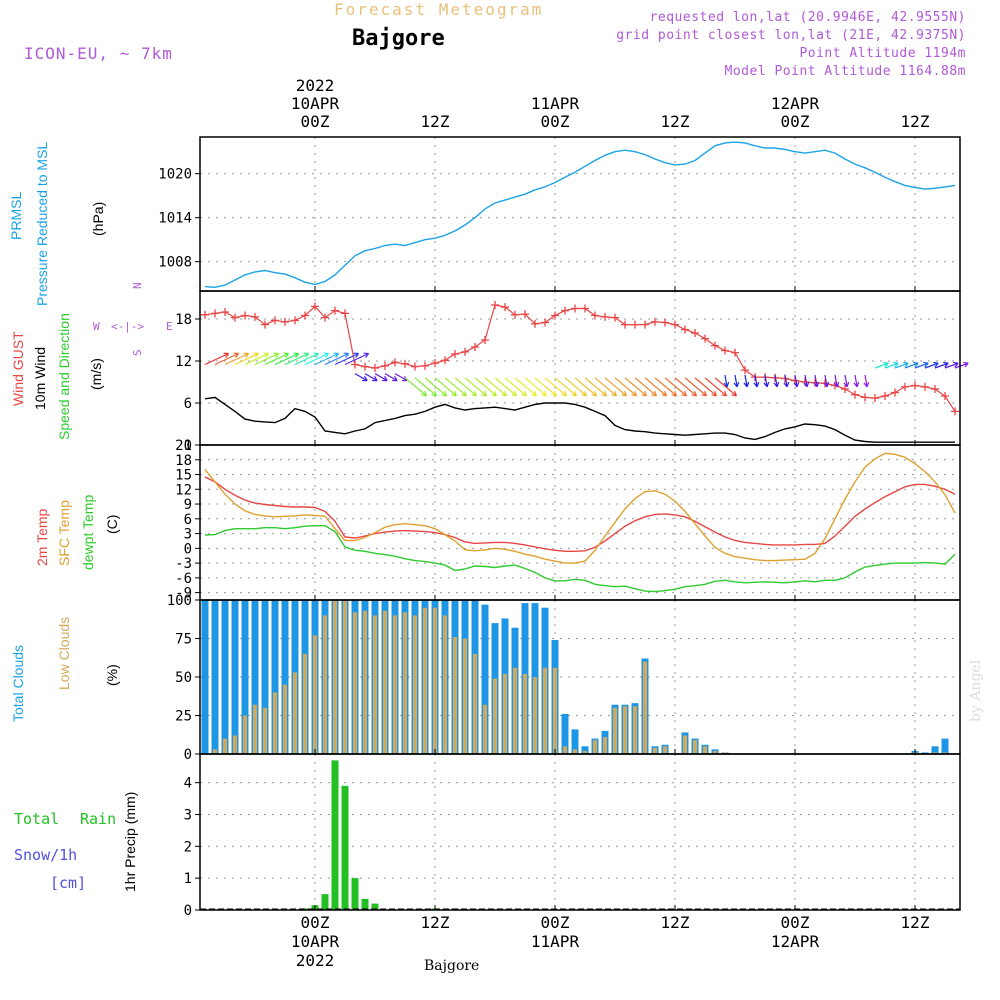 The image size is (1000, 1000). What do you see at coordinates (169, 326) in the screenshot?
I see `compass-east: E` at bounding box center [169, 326].